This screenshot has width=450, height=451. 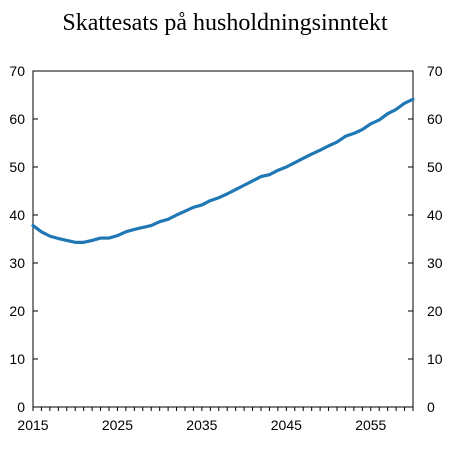 What do you see at coordinates (117, 425) in the screenshot?
I see `x-tick-label: 2025` at bounding box center [117, 425].